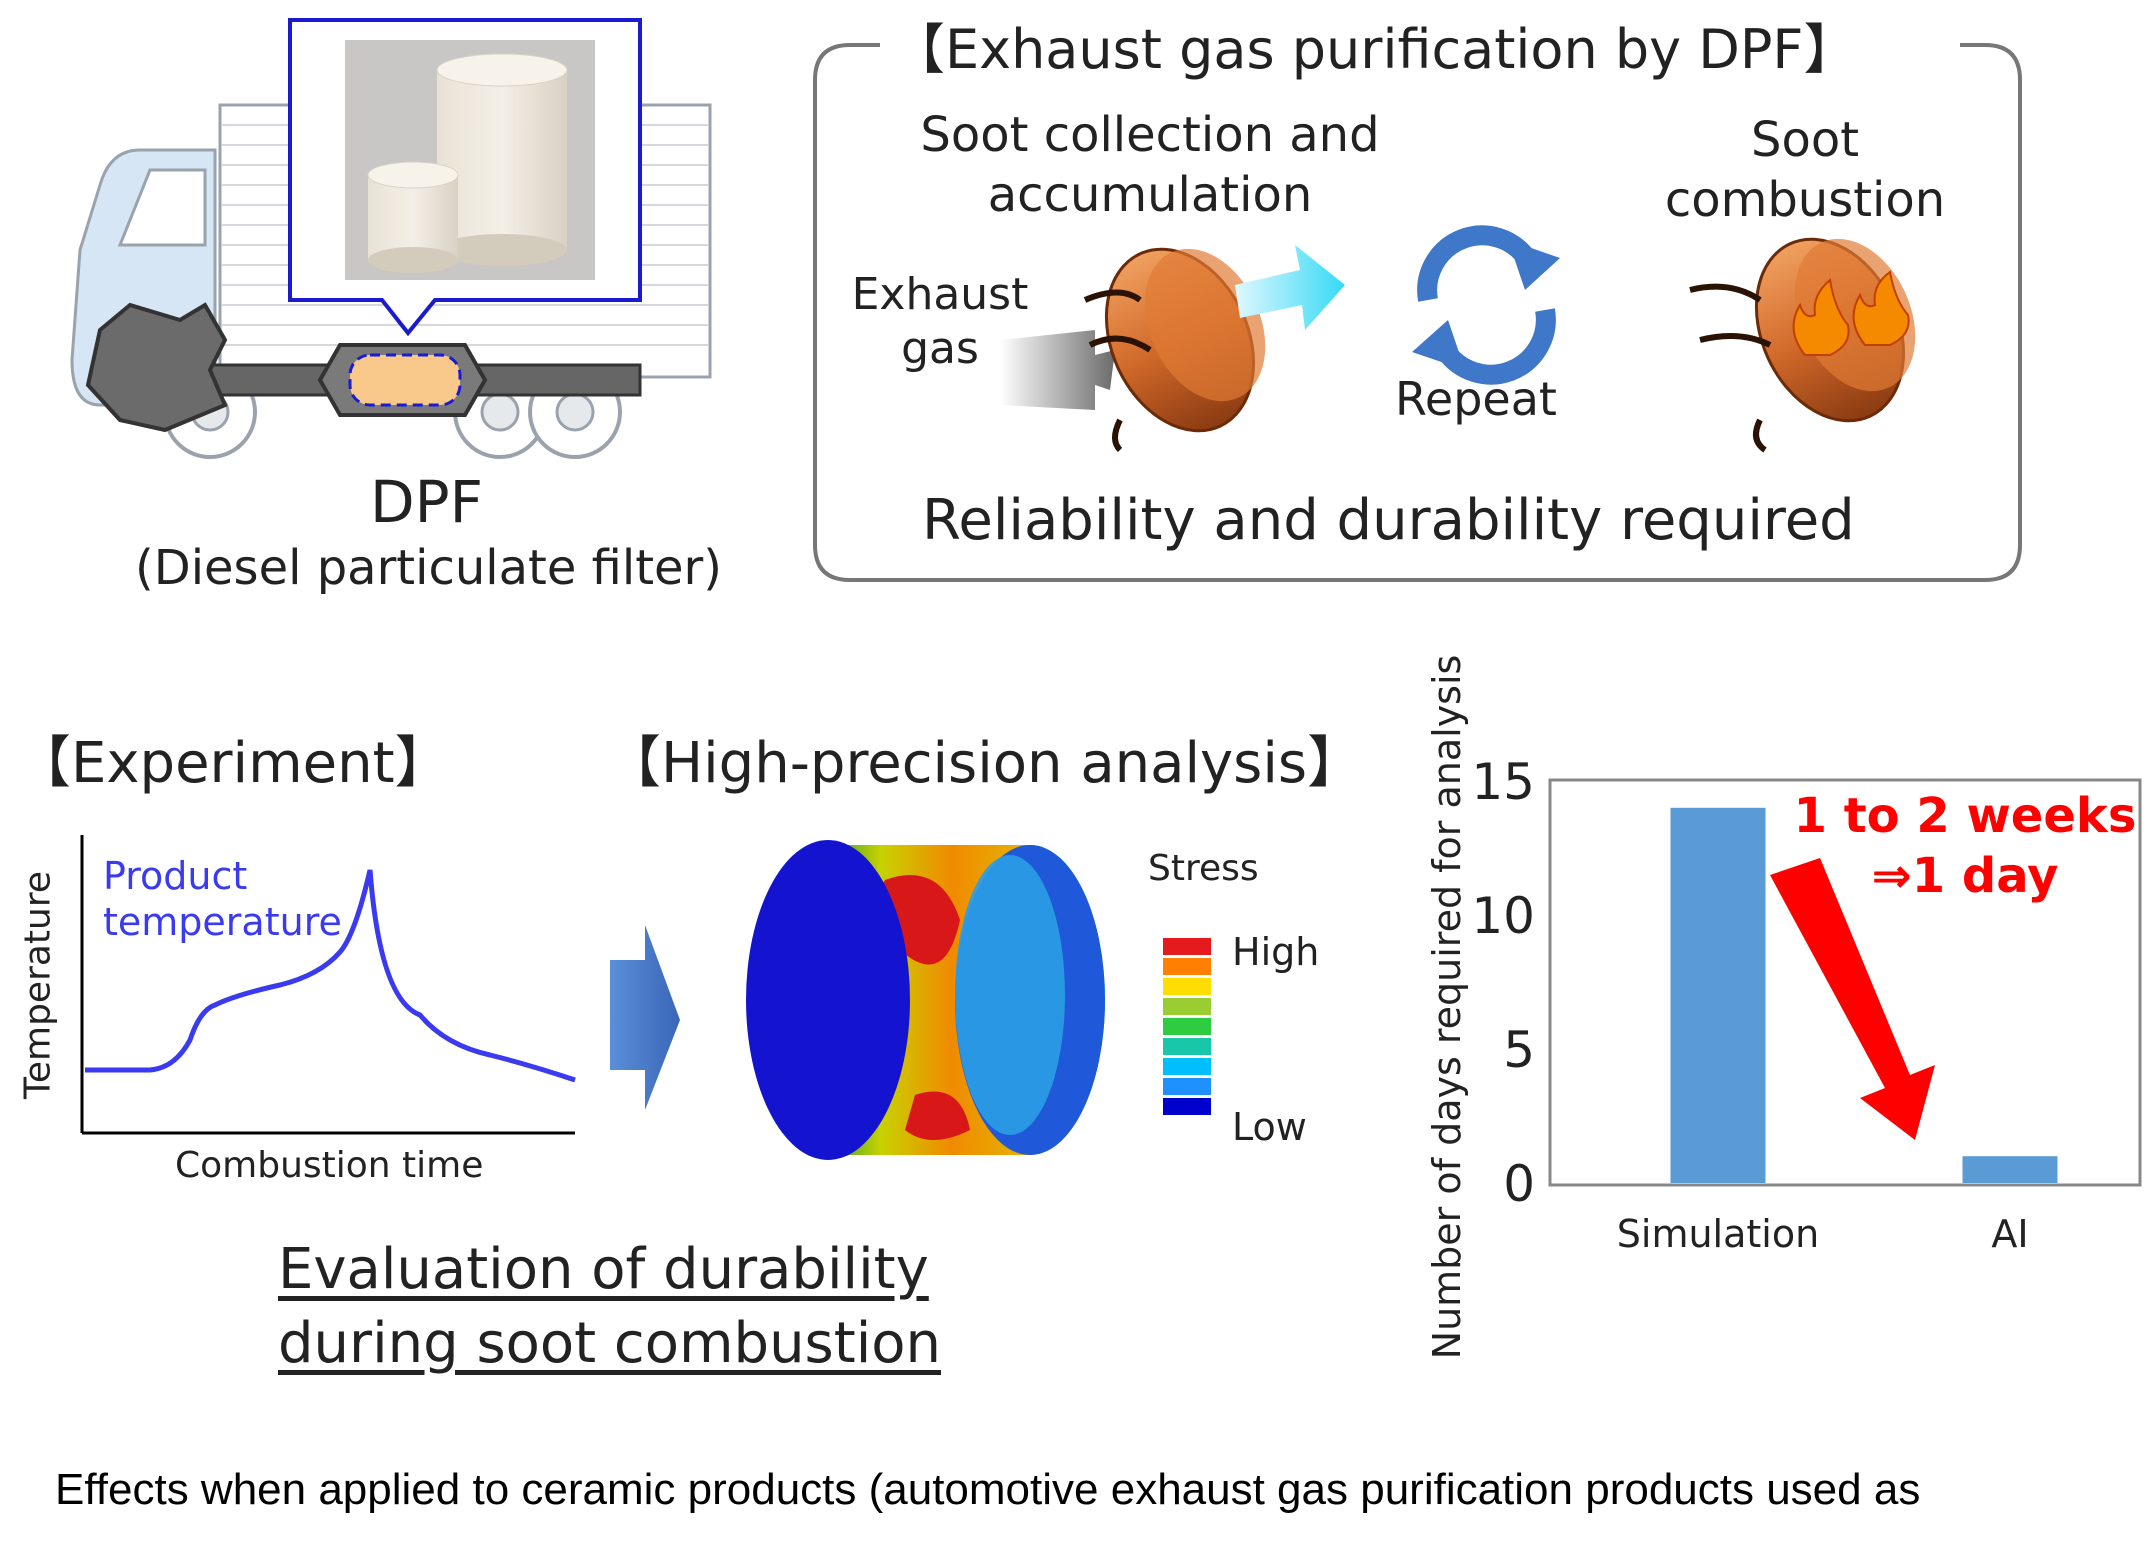 The width and height of the screenshot is (2147, 1548). I want to click on repeat-label: Repeat, so click(1476, 399).